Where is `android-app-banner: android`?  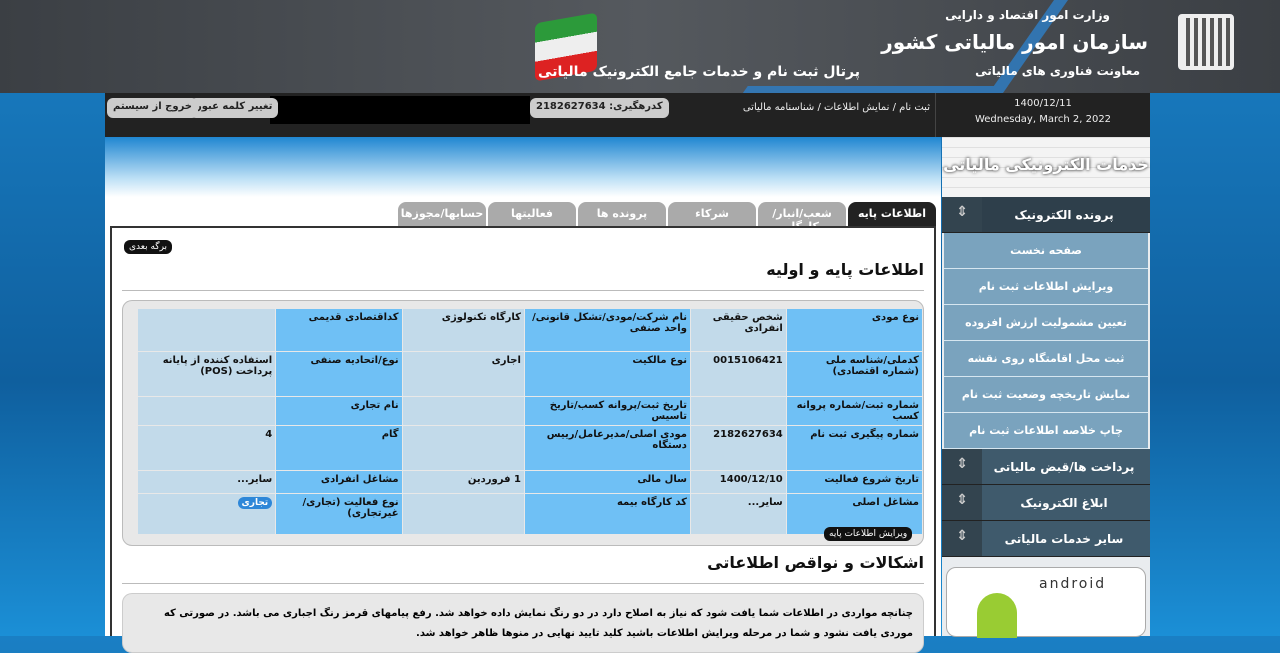
android-app-banner: android is located at coordinates (1046, 602).